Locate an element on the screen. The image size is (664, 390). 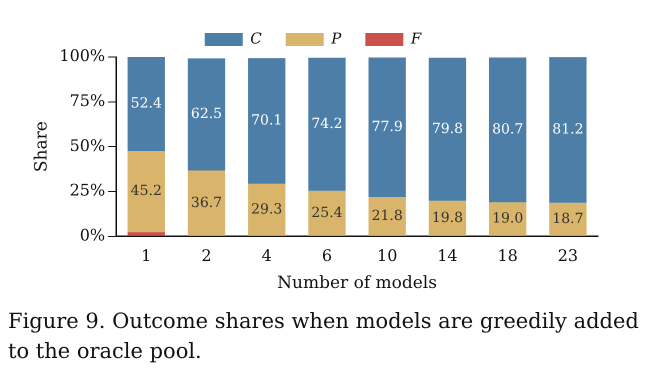
y-tick-label: 0% is located at coordinates (93, 235).